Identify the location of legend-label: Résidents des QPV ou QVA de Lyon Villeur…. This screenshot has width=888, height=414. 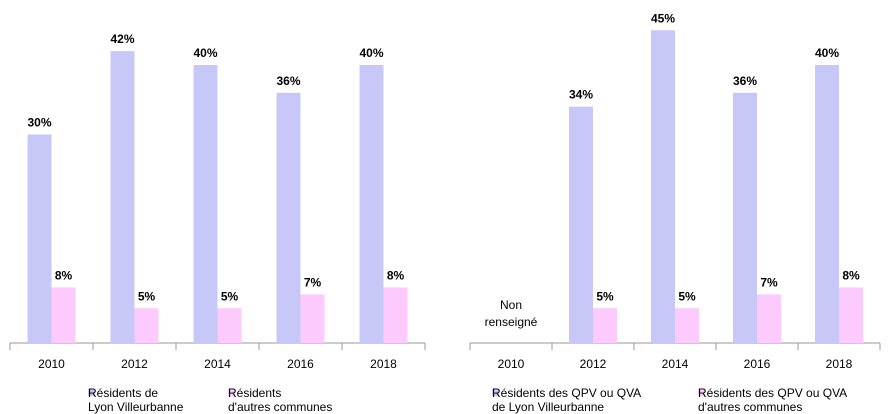
(567, 400).